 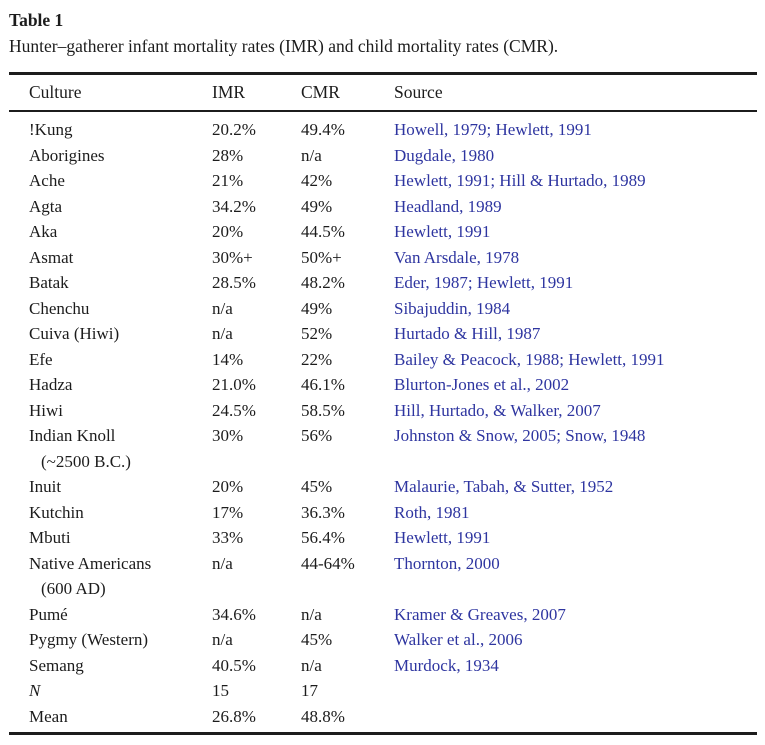 What do you see at coordinates (328, 563) in the screenshot?
I see `cmr-value: 44-64%` at bounding box center [328, 563].